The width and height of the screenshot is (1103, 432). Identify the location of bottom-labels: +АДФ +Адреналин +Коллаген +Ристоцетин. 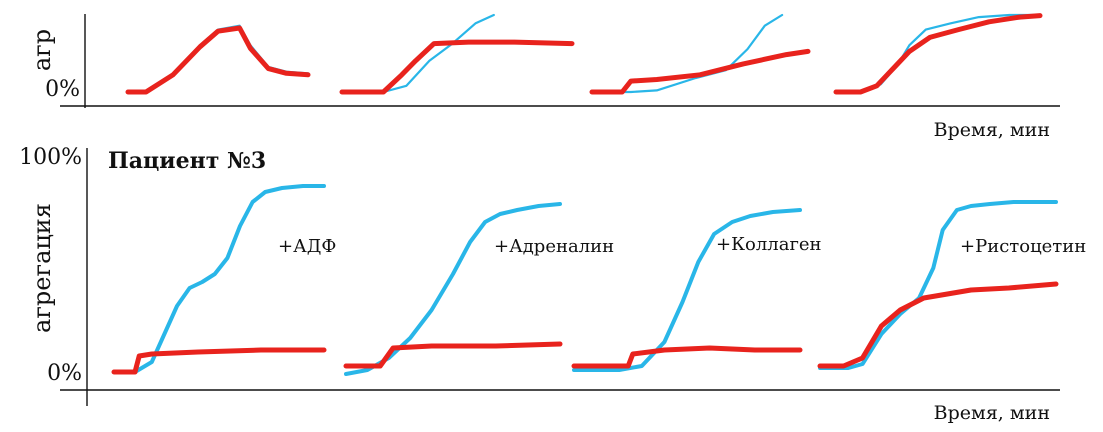
(682, 245).